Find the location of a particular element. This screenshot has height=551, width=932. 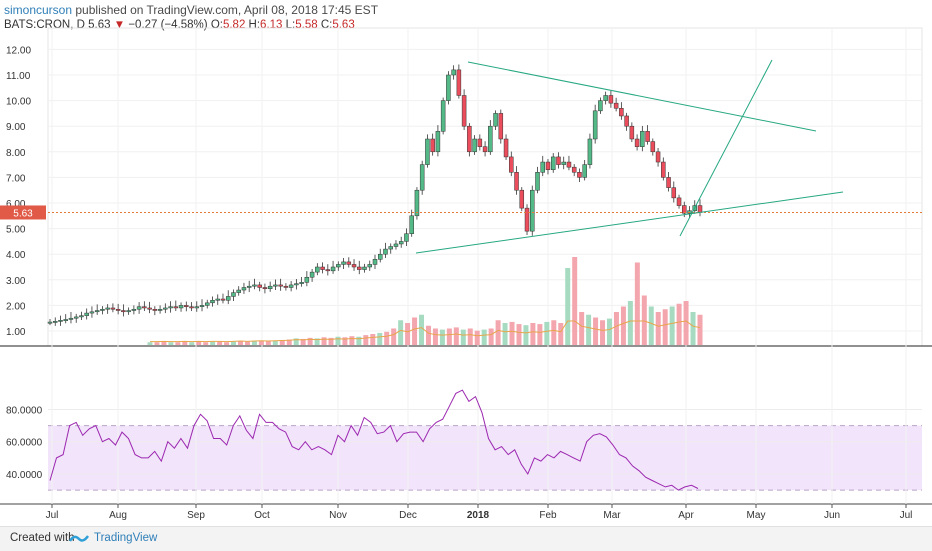

price-tick-label: 9.00 is located at coordinates (16, 127).